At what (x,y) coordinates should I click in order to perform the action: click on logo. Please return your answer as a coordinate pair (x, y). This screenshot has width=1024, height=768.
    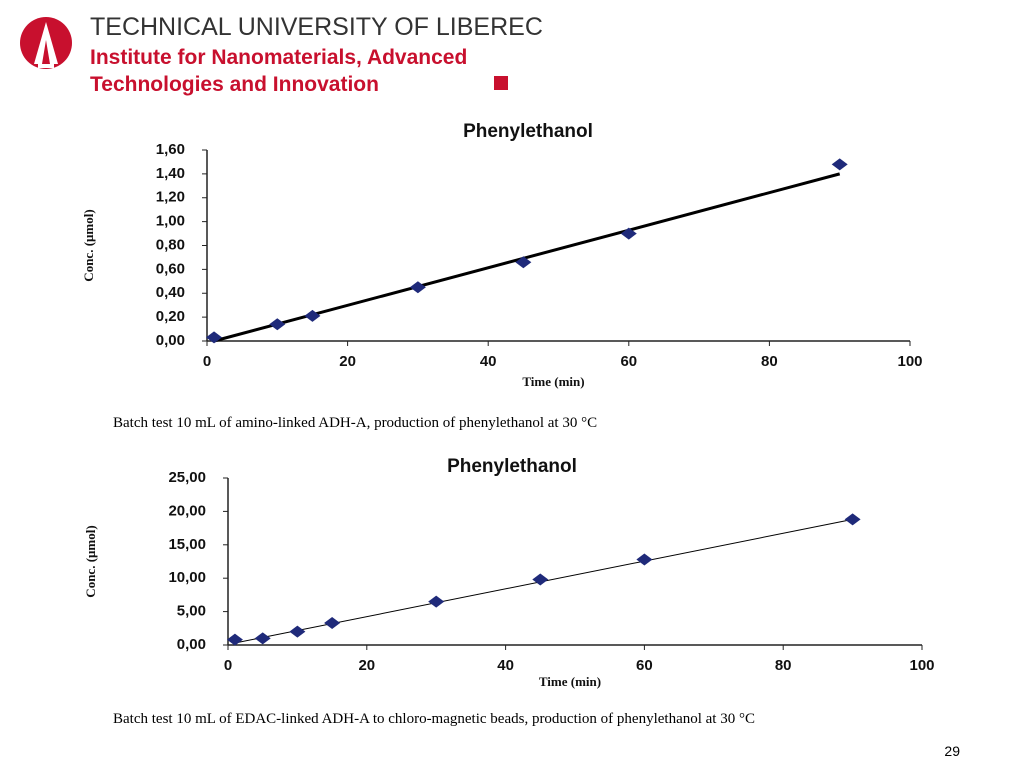
    Looking at the image, I should click on (46, 43).